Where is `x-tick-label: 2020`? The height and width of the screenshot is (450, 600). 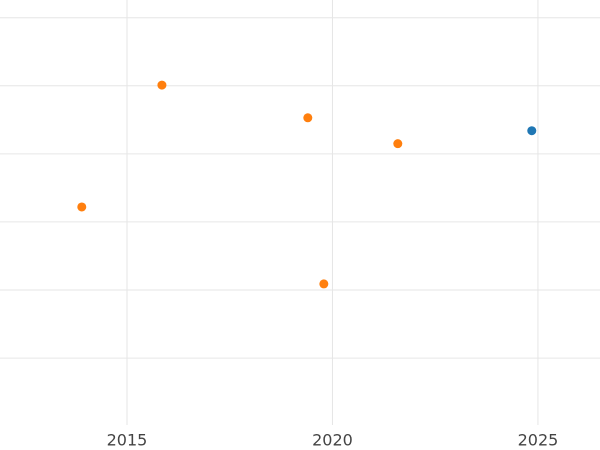 x-tick-label: 2020 is located at coordinates (332, 440).